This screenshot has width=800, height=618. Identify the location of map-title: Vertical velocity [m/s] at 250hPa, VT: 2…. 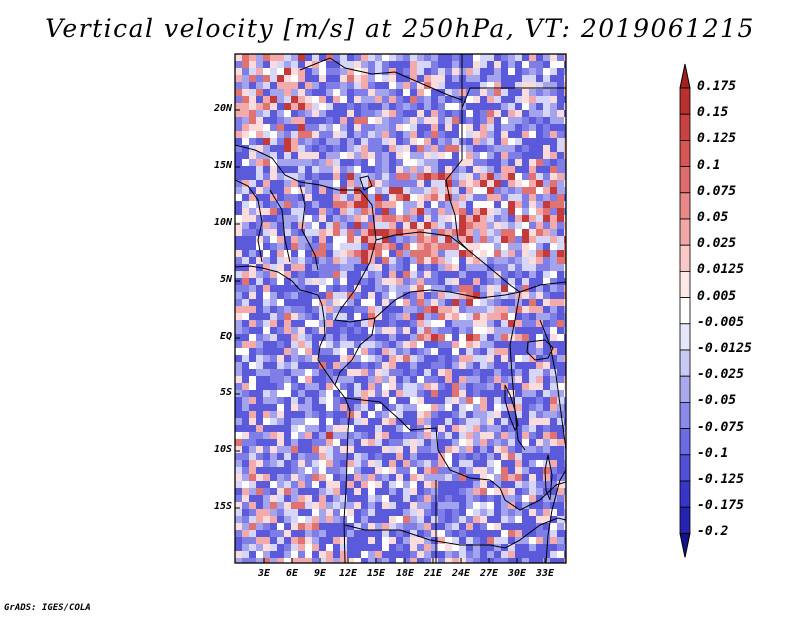
(400, 28).